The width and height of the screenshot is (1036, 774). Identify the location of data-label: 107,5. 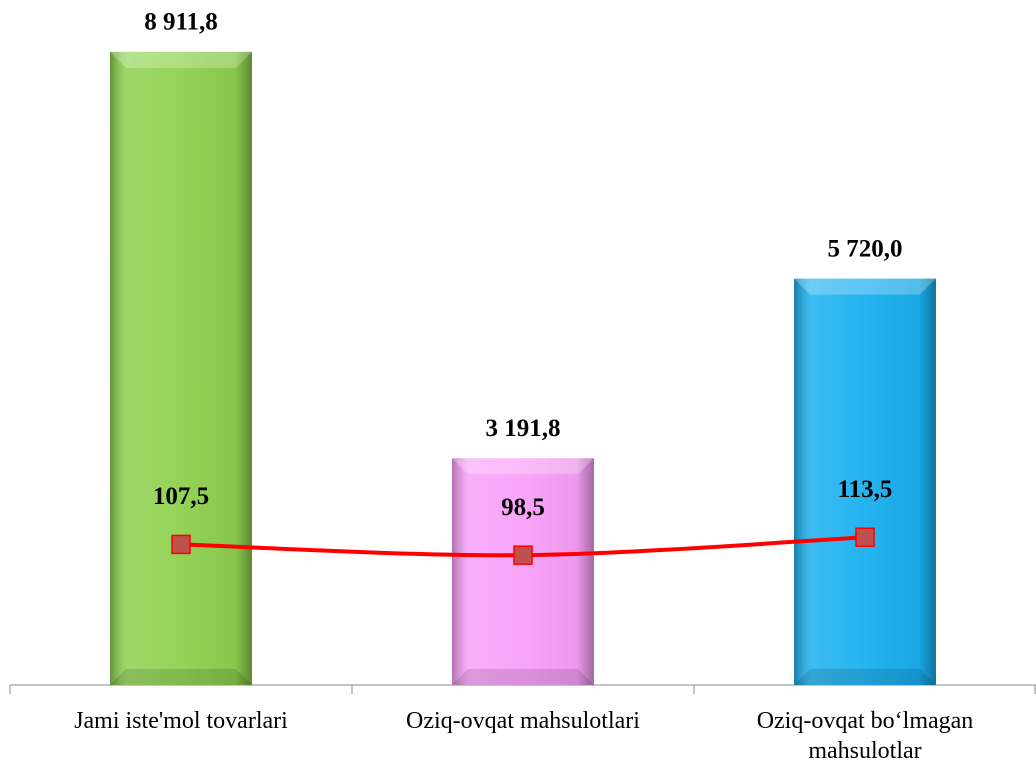
(181, 496).